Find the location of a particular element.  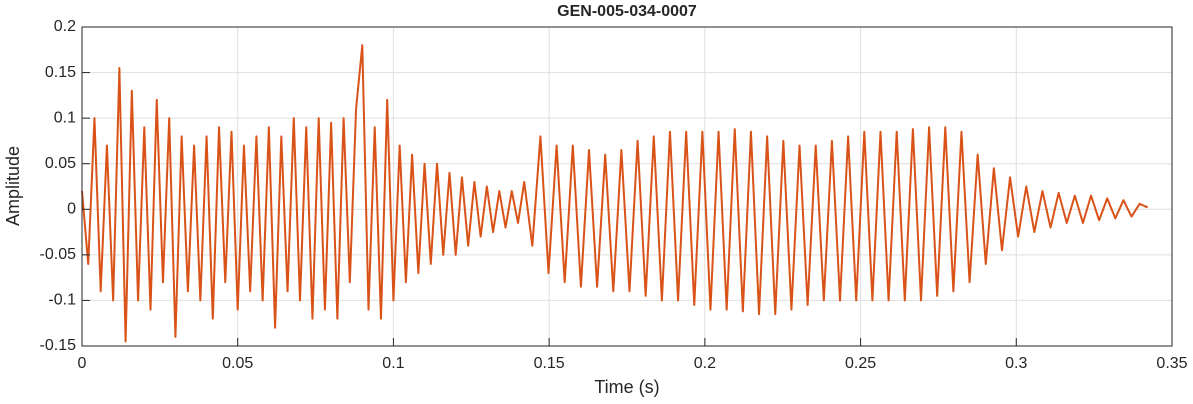

x-tick-label: 0.25 is located at coordinates (860, 363).